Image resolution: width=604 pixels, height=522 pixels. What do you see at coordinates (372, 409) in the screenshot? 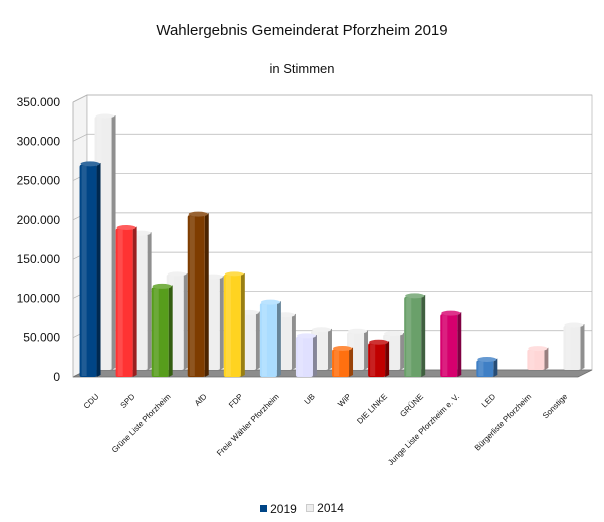
I see `x-tick-label: DIE LINKE` at bounding box center [372, 409].